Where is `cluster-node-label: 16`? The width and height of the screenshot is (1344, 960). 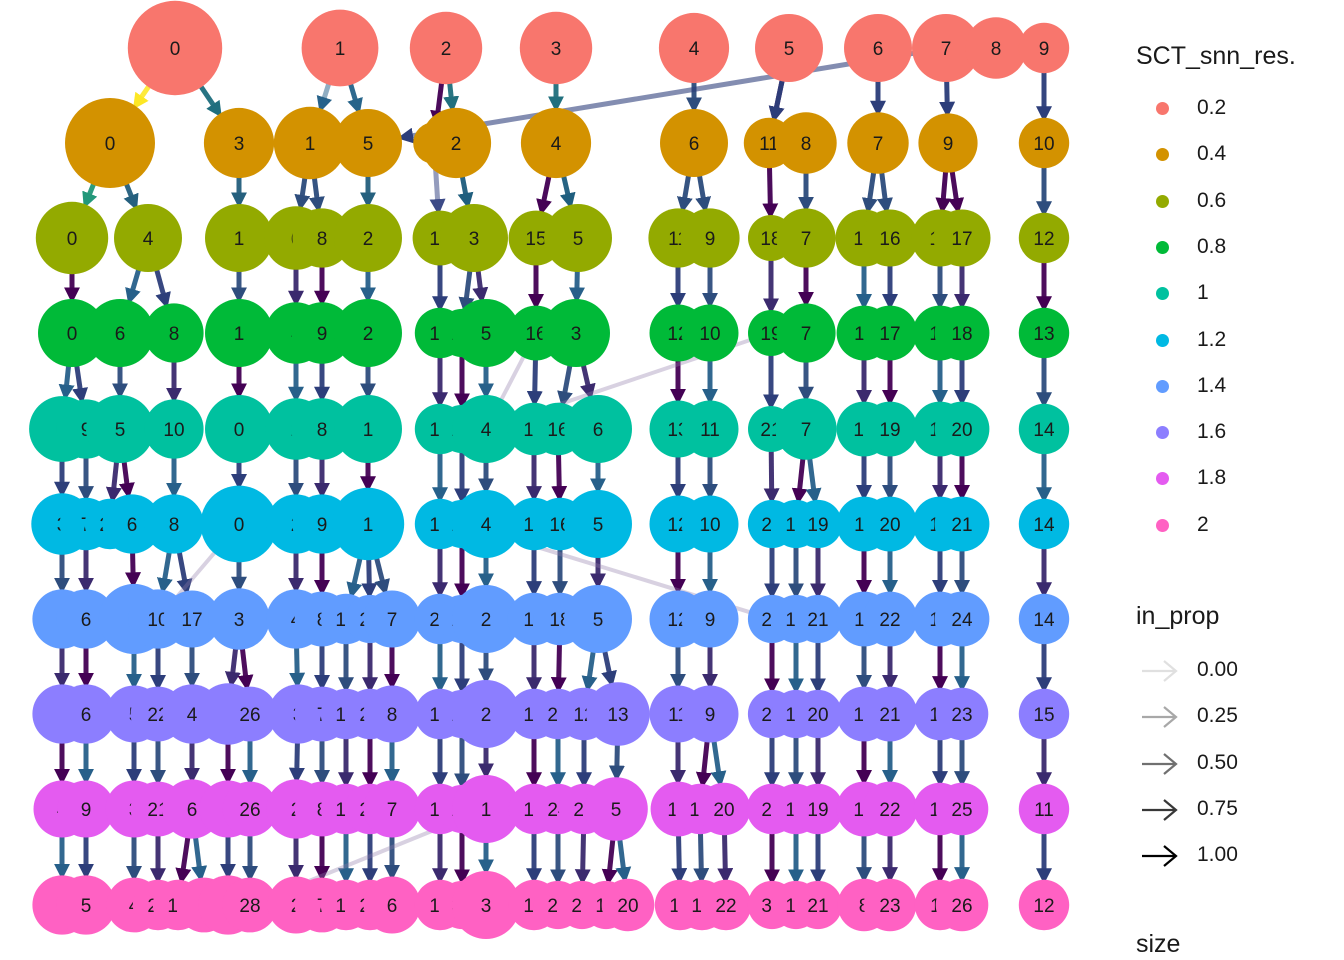 cluster-node-label: 16 is located at coordinates (889, 239).